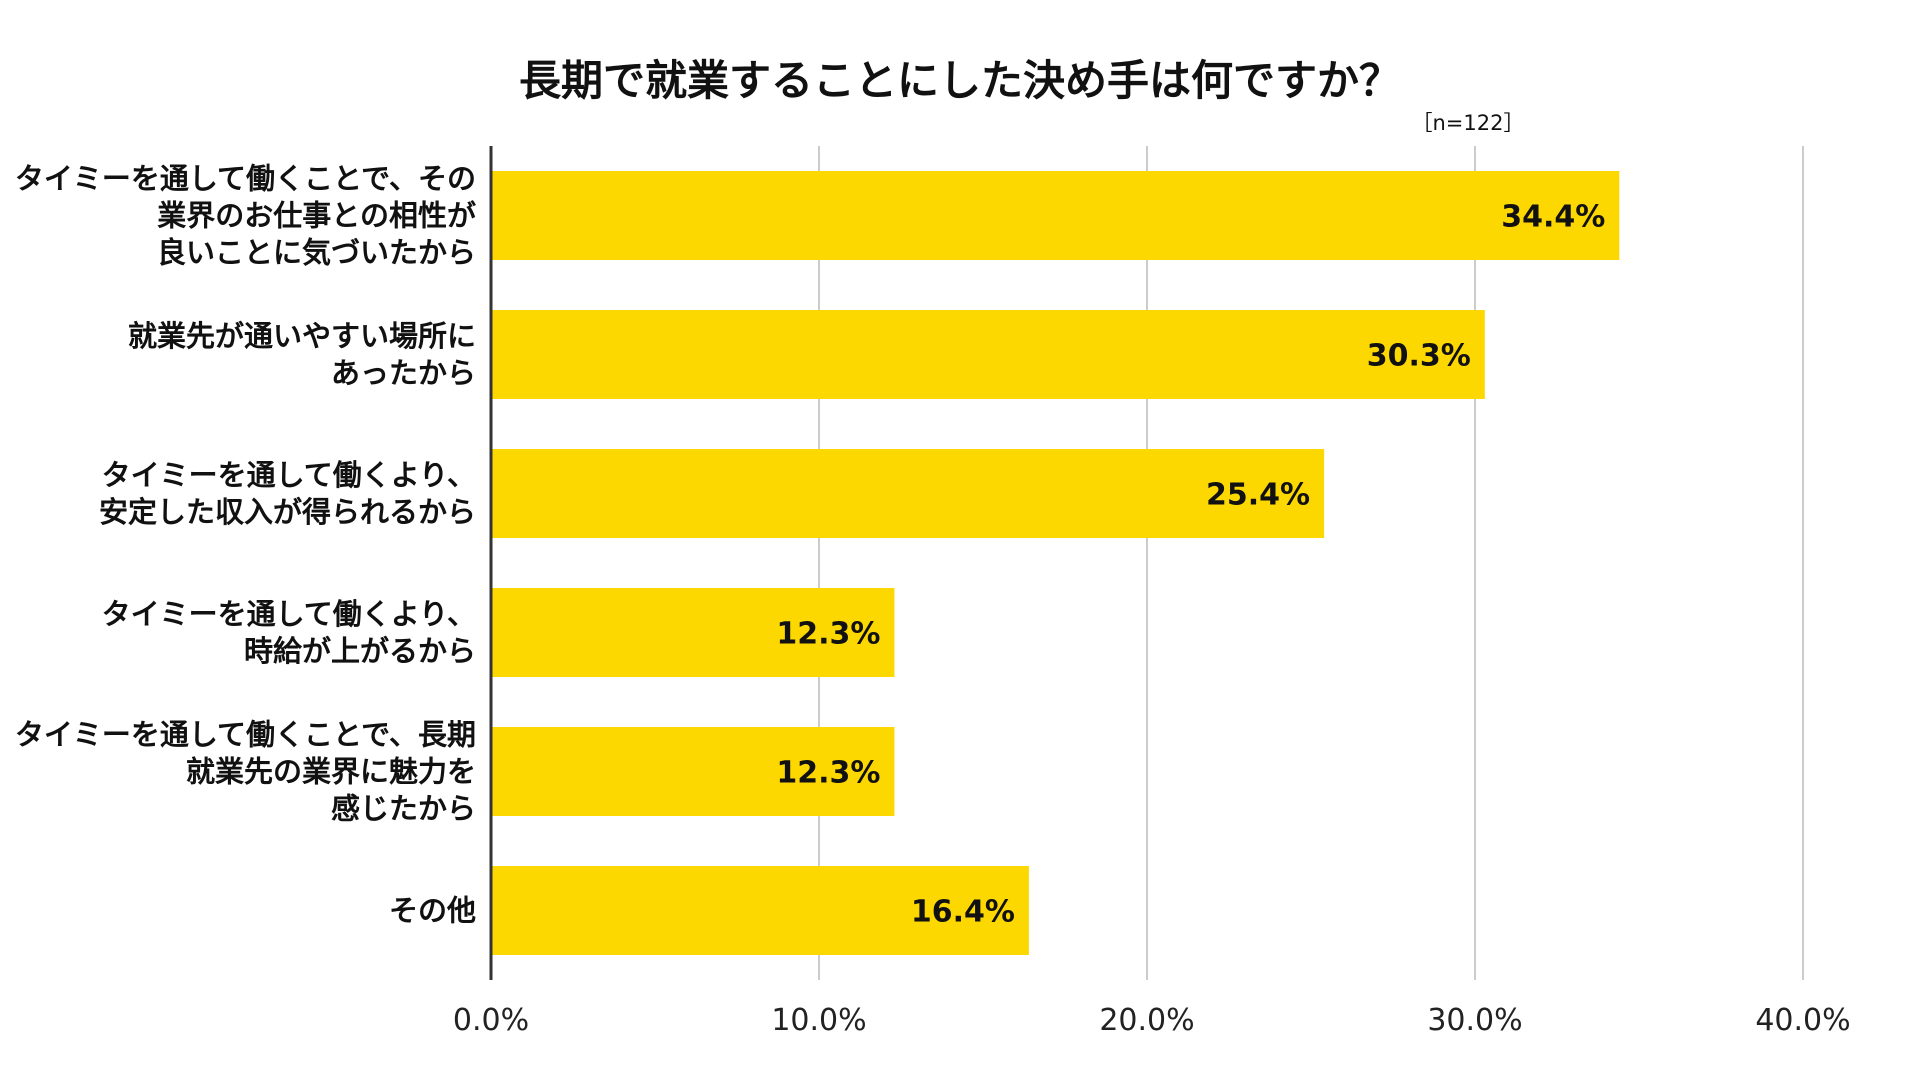  I want to click on x-tick-label: 40.0%, so click(1802, 1020).